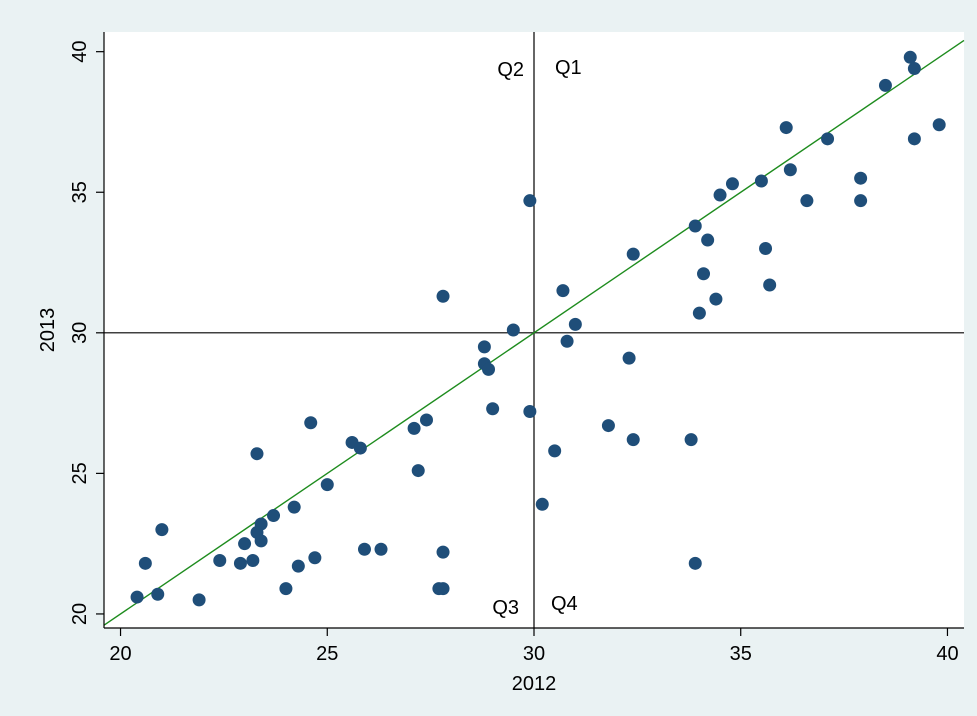  I want to click on x-tick-label-35: 35, so click(741, 654).